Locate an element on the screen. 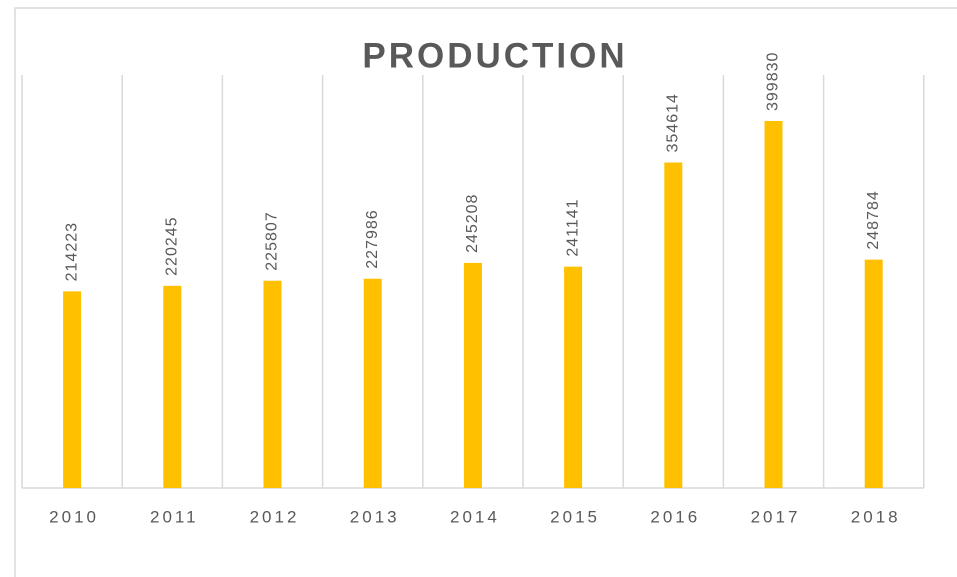  data-label: 241141 is located at coordinates (572, 227).